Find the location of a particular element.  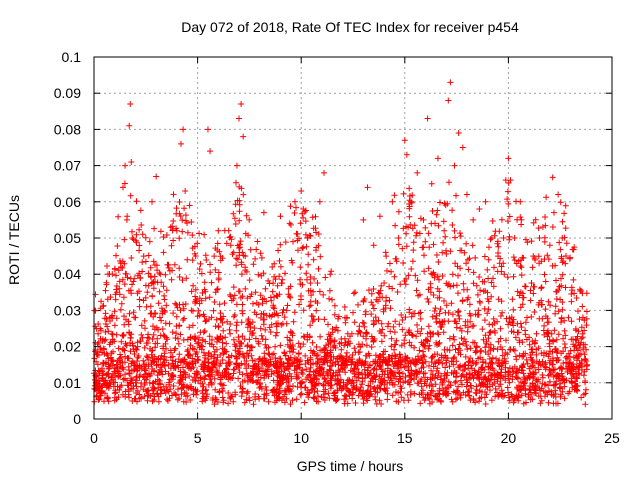

x-tick-label: 10 is located at coordinates (301, 438).